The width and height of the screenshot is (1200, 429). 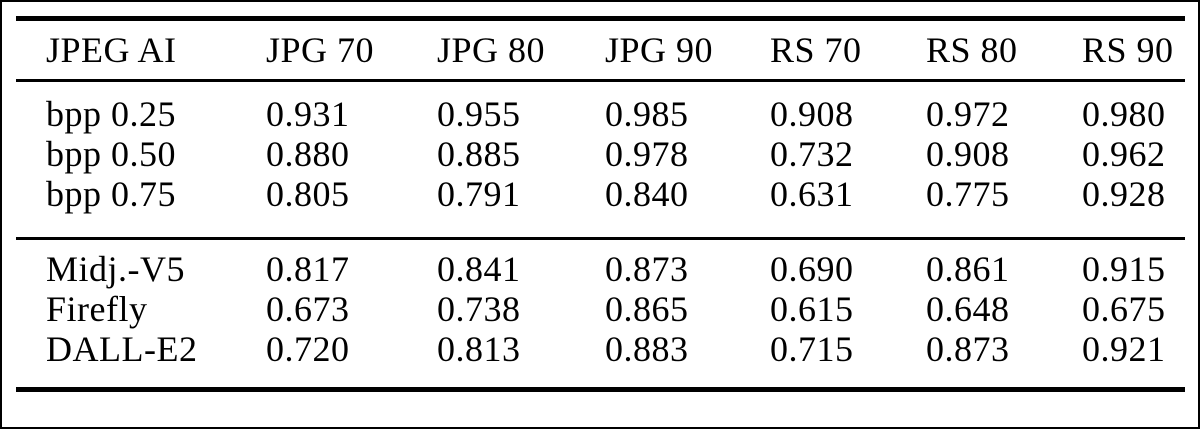 I want to click on value-cell: 0.972, so click(x=968, y=114).